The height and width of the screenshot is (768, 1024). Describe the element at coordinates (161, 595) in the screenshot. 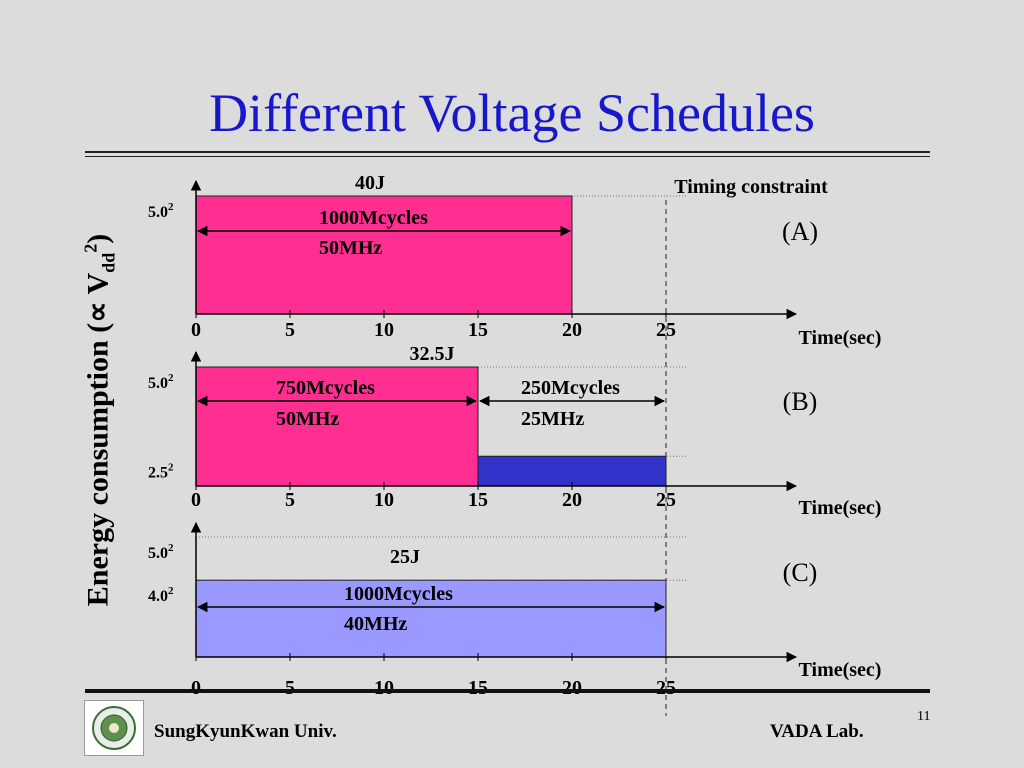

I see `y-tick-label: 4.02` at that location.